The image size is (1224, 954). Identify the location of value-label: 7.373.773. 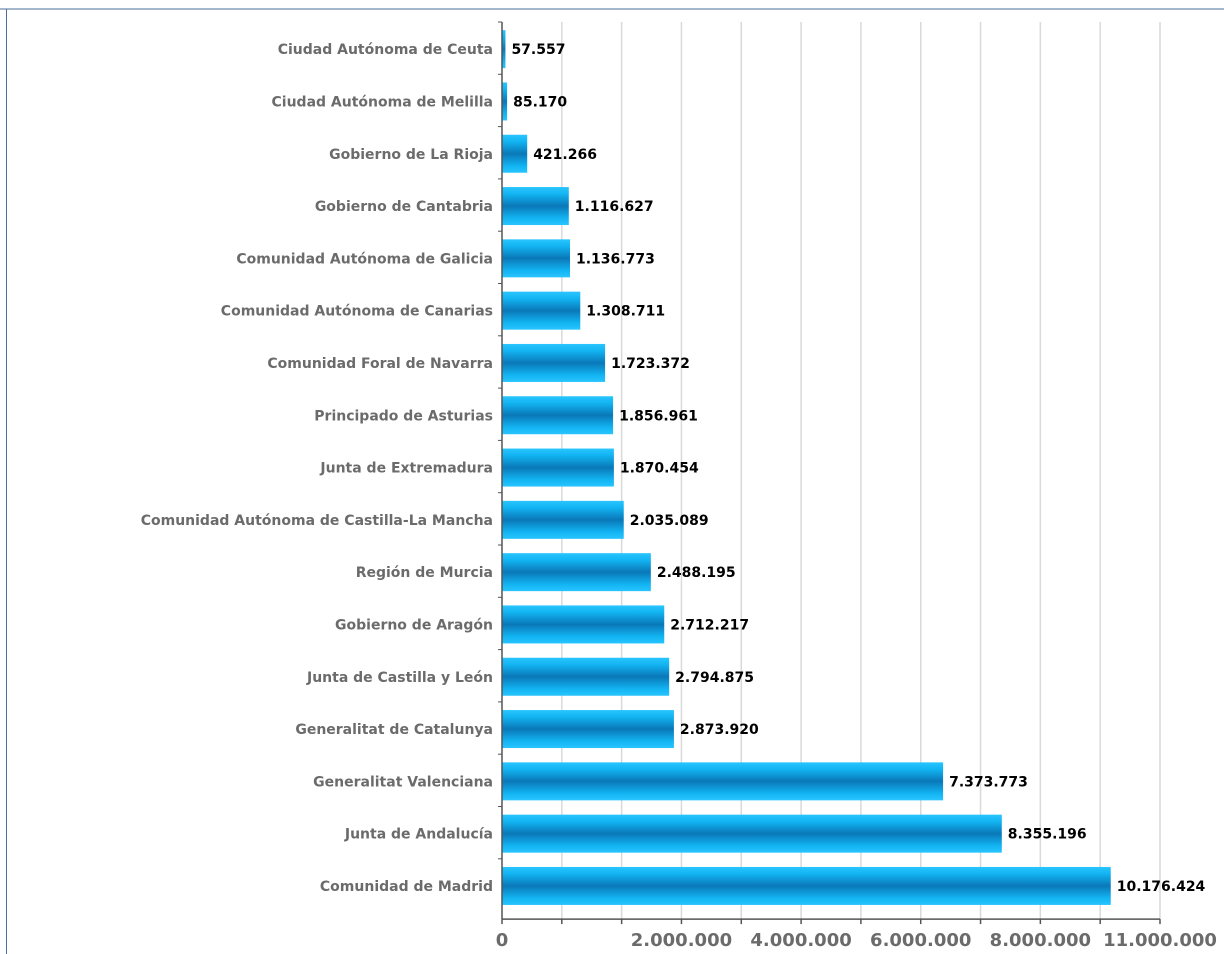
(988, 782).